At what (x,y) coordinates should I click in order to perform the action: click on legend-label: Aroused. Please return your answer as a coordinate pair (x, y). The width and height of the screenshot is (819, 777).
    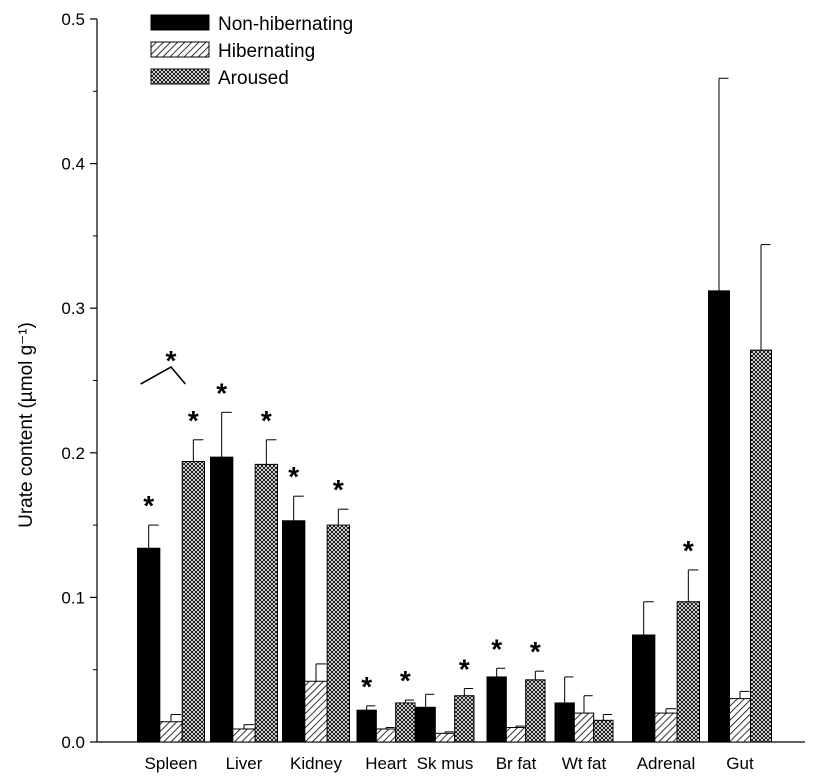
    Looking at the image, I should click on (253, 78).